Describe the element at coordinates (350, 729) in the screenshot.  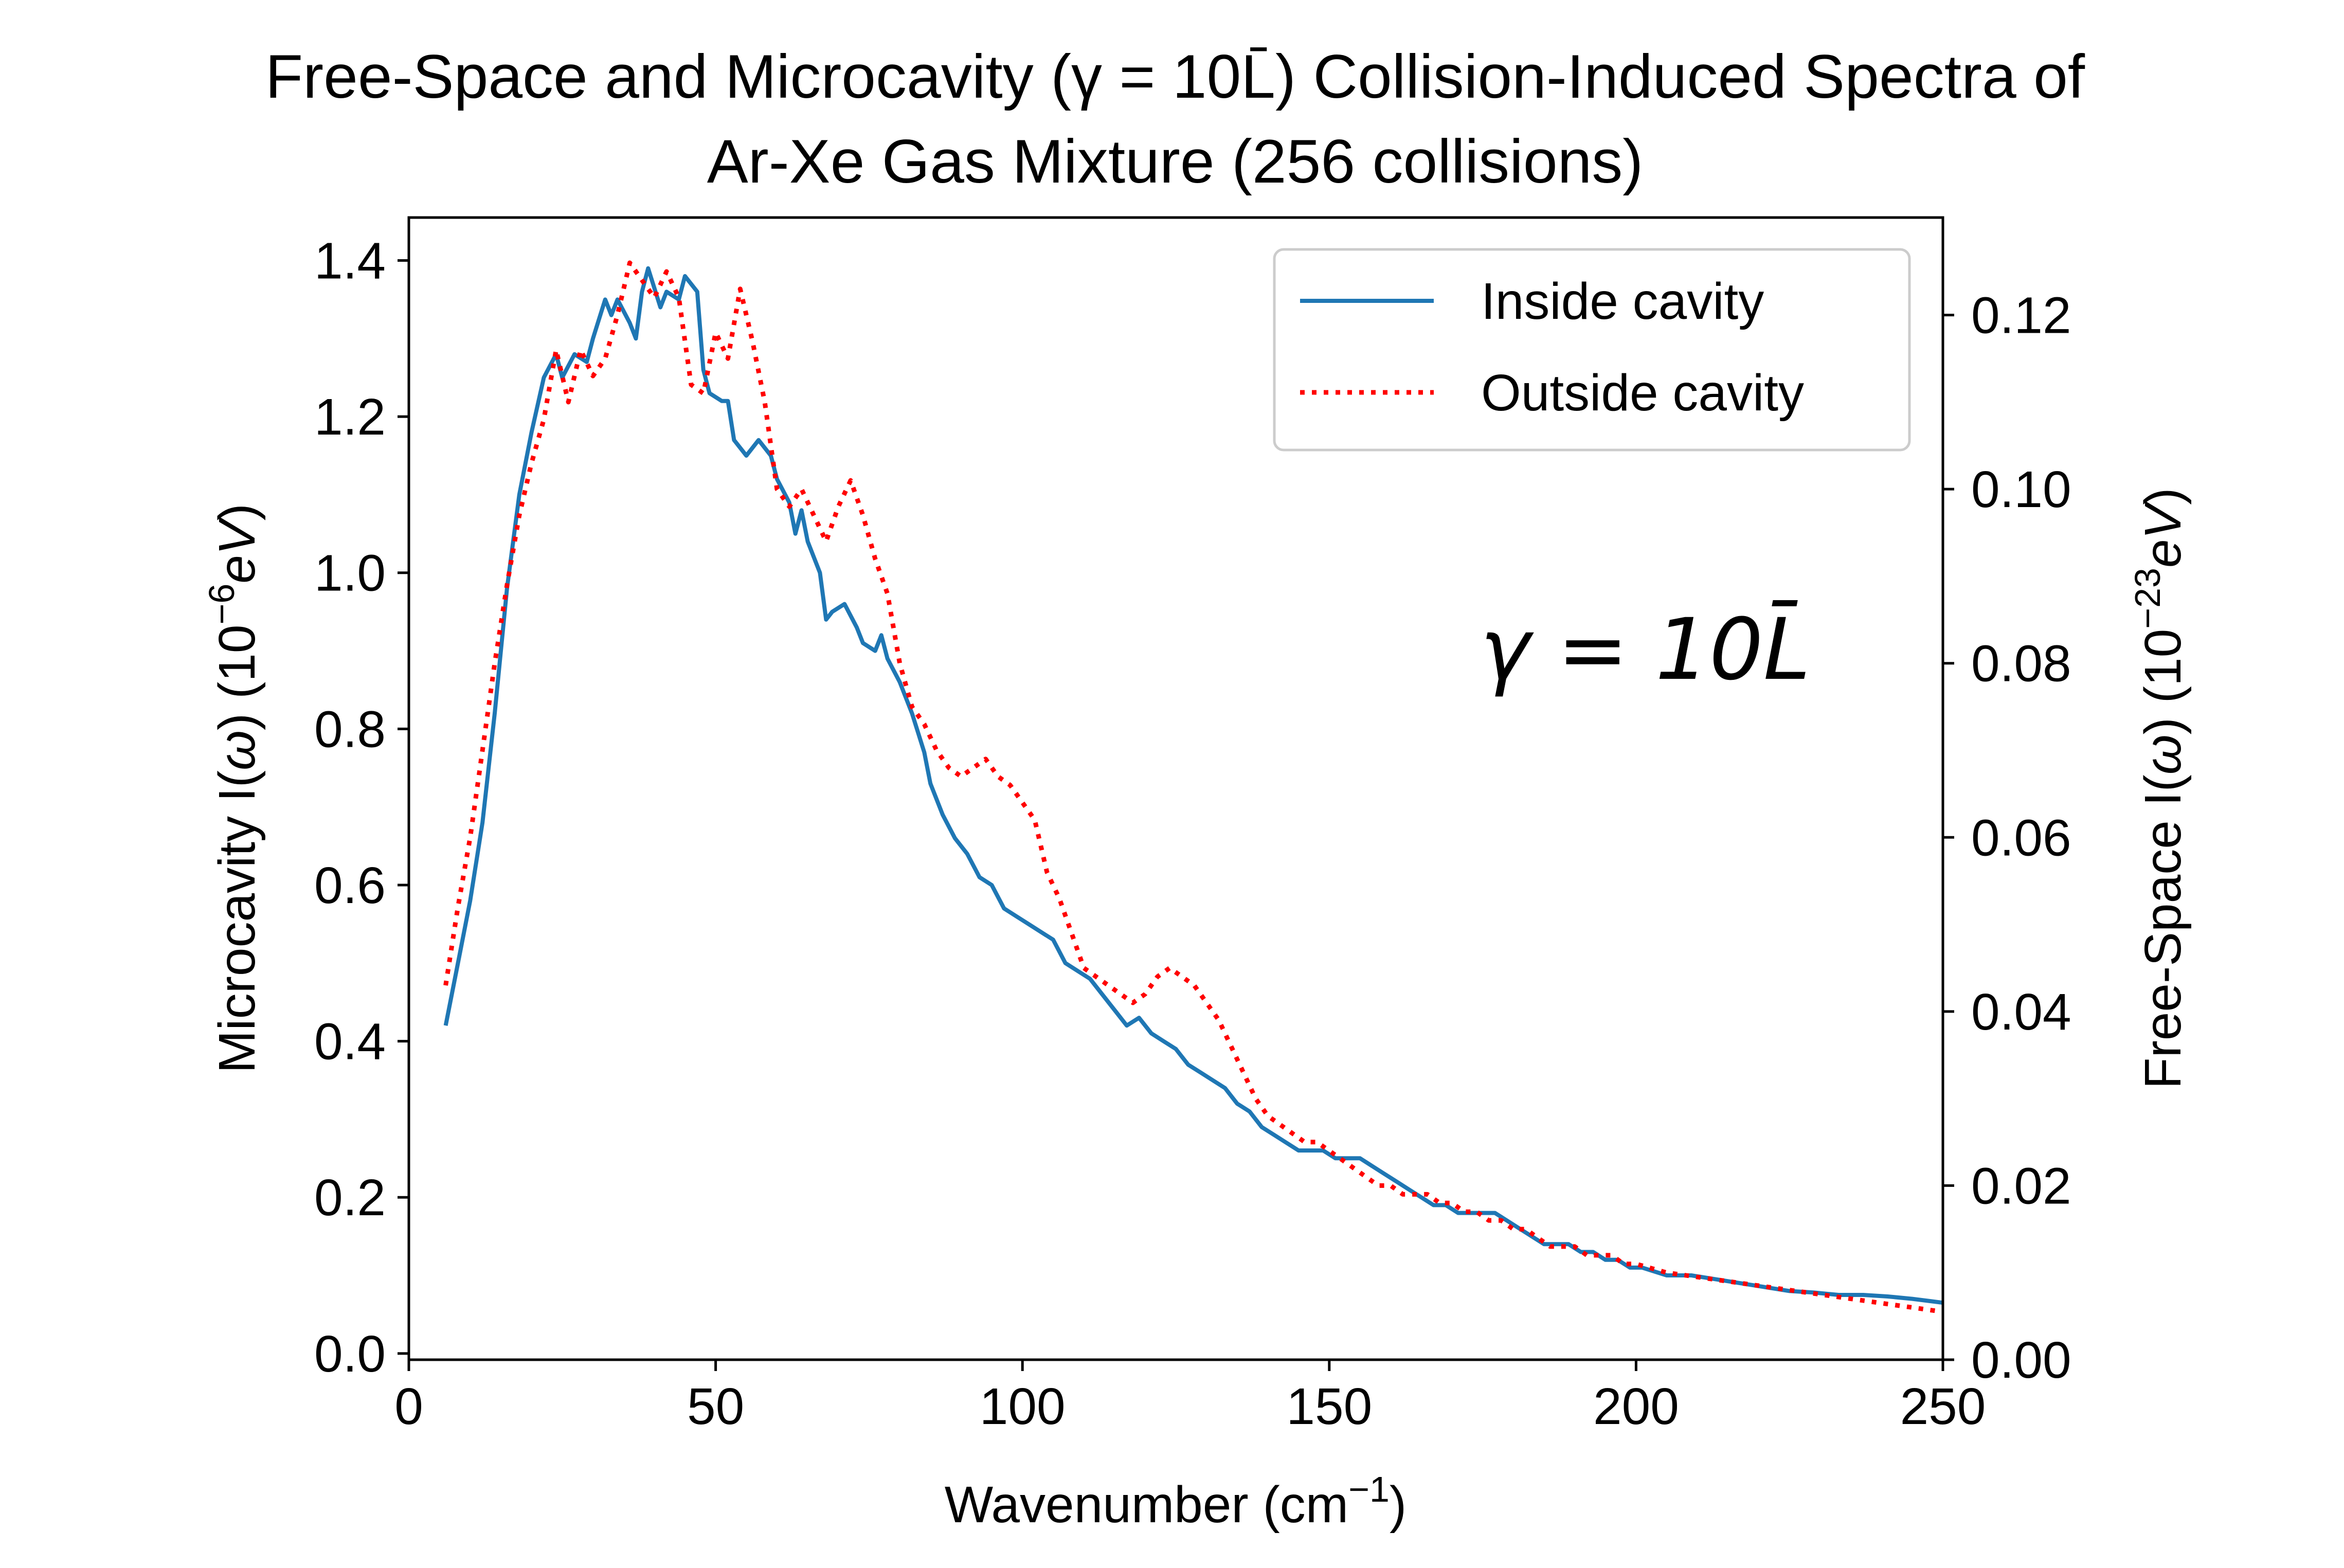
I see `left-y-tick-label: 0.8` at that location.